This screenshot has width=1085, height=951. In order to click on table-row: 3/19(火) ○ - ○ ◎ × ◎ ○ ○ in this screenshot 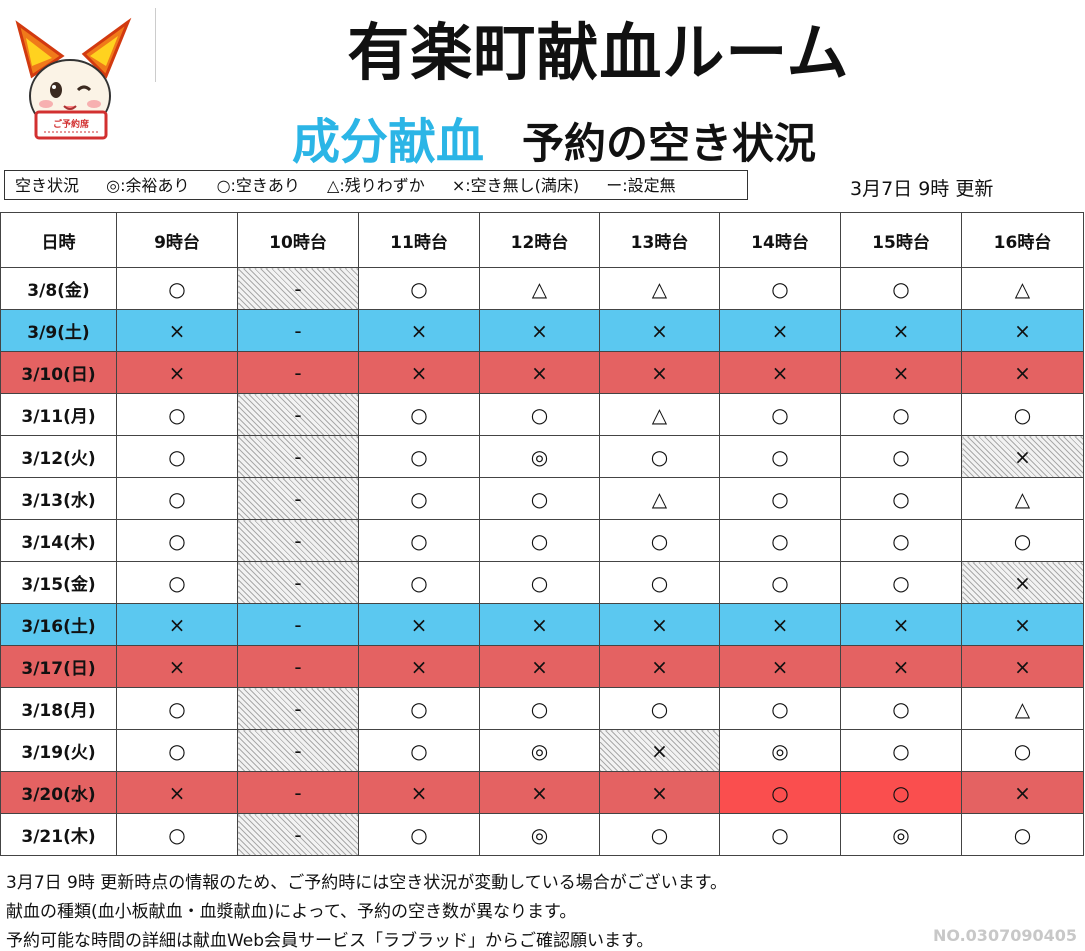, I will do `click(542, 750)`.